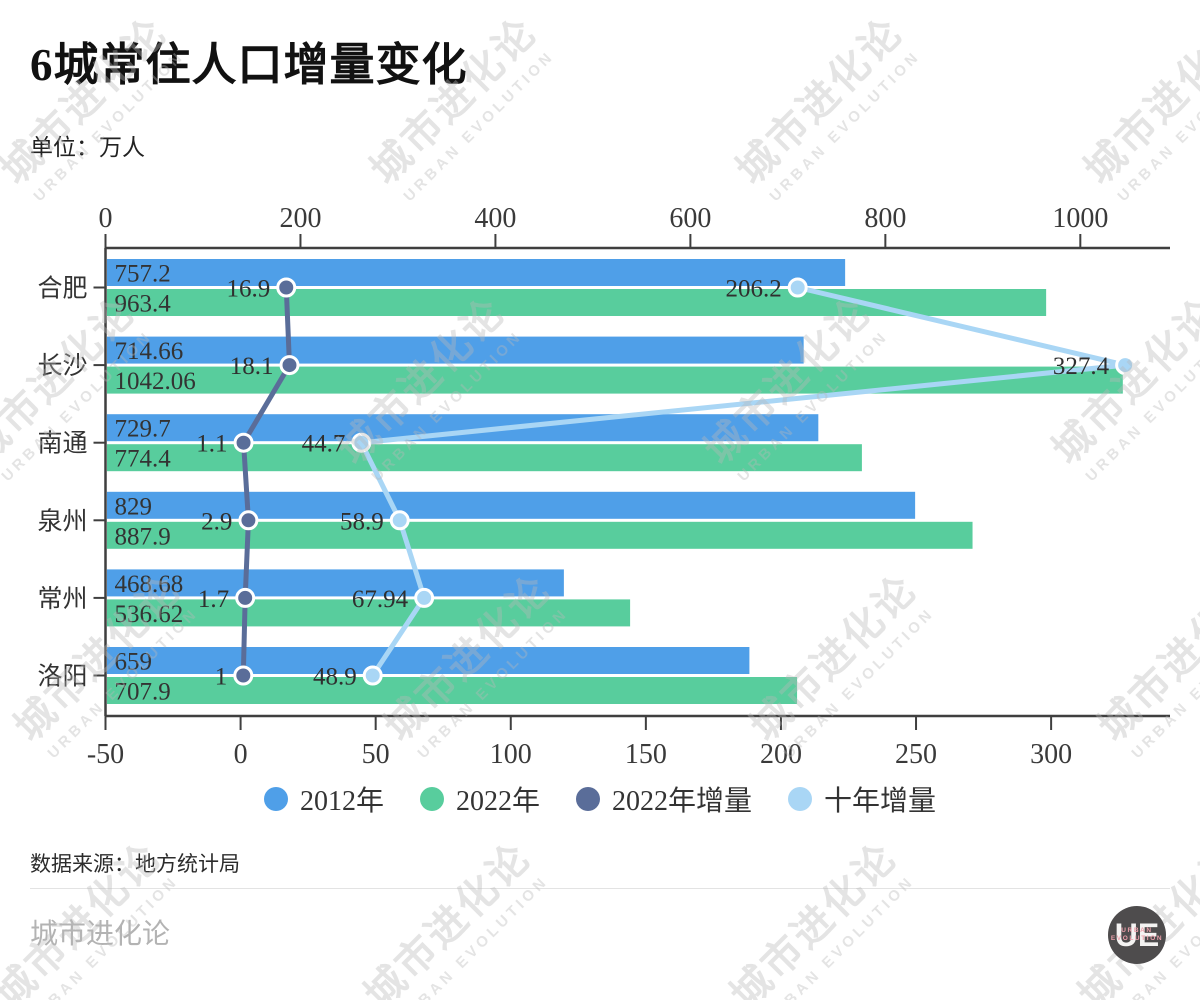 This screenshot has width=1200, height=1000. I want to click on bar-value-label: 829, so click(134, 506).